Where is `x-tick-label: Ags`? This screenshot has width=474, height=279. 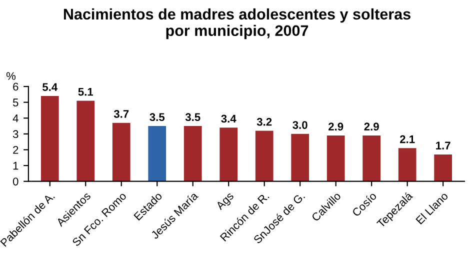 x-tick-label: Ags is located at coordinates (225, 202).